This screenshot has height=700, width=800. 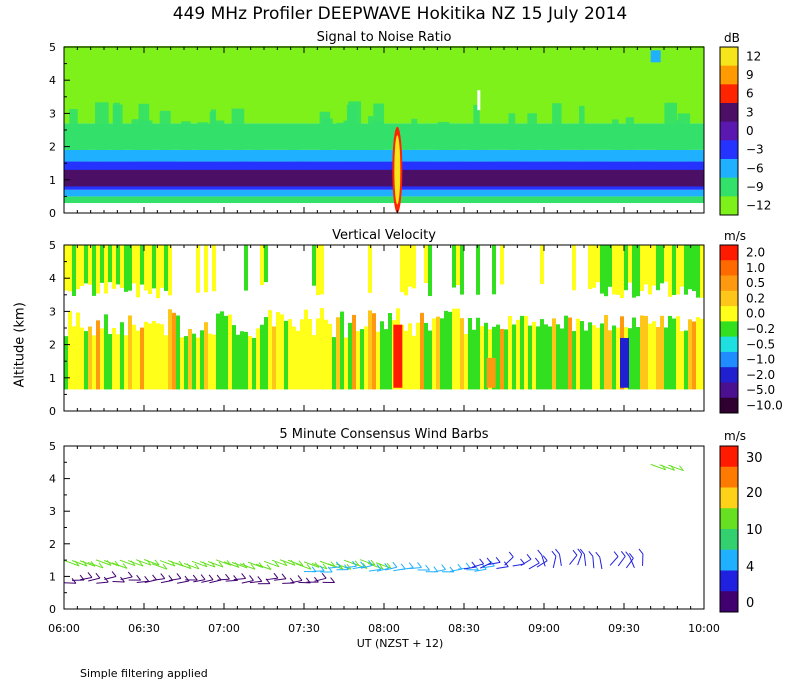 I want to click on wind-barbs, so click(x=373, y=524).